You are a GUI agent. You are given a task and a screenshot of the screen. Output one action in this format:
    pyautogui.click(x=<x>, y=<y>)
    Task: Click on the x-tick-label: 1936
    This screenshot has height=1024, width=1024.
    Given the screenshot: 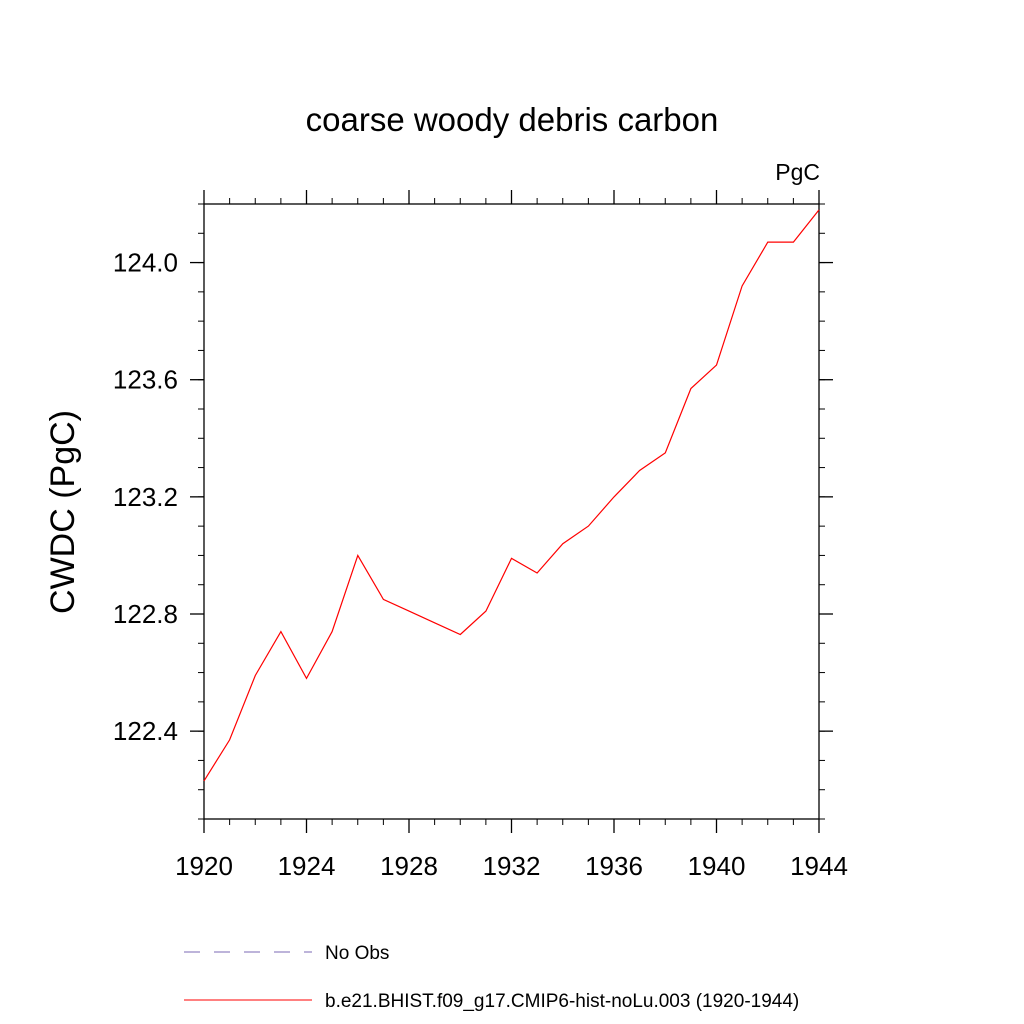 What is the action you would take?
    pyautogui.click(x=614, y=866)
    